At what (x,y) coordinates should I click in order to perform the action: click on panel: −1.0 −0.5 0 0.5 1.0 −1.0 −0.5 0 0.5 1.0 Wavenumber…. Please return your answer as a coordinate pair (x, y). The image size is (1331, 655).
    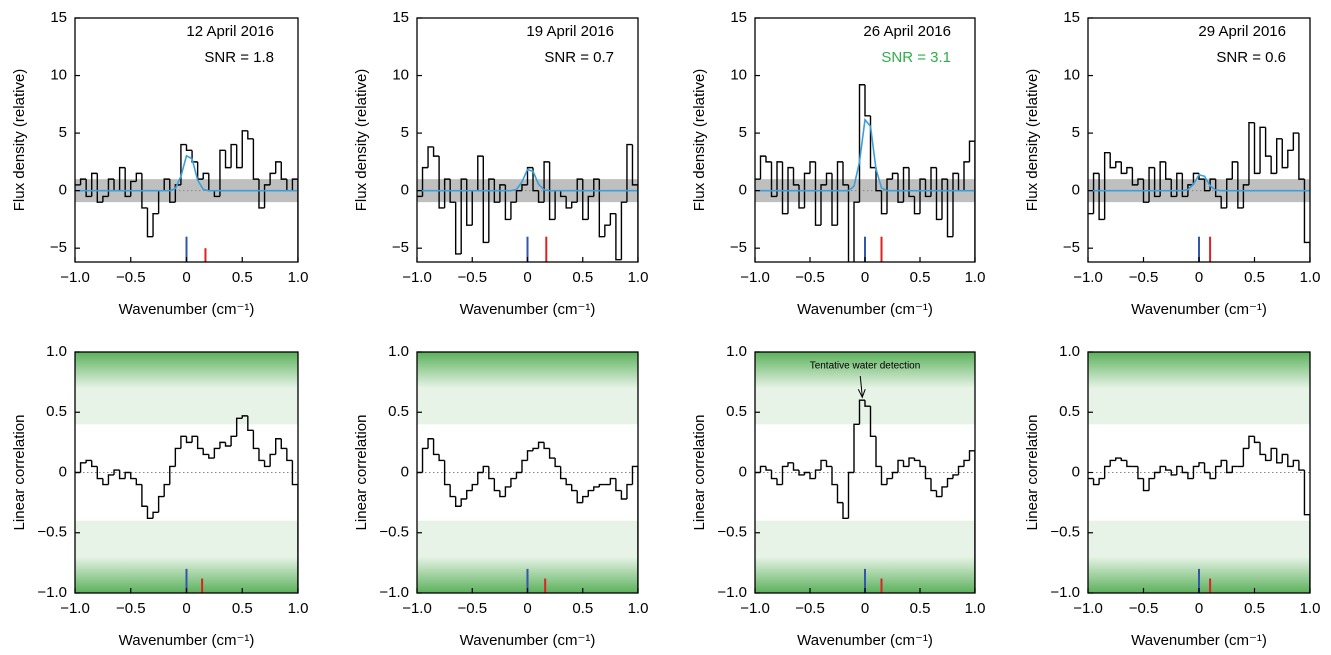
    Looking at the image, I should click on (500, 496).